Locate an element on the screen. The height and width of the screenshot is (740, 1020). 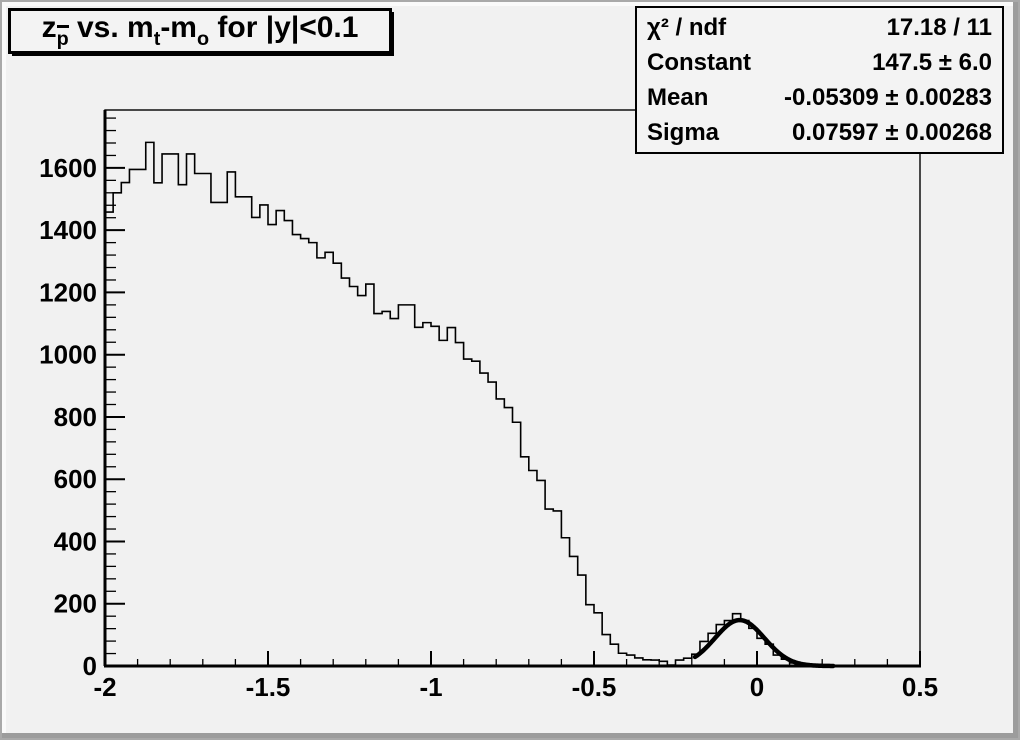
x-tick-label: 0.5 is located at coordinates (920, 687).